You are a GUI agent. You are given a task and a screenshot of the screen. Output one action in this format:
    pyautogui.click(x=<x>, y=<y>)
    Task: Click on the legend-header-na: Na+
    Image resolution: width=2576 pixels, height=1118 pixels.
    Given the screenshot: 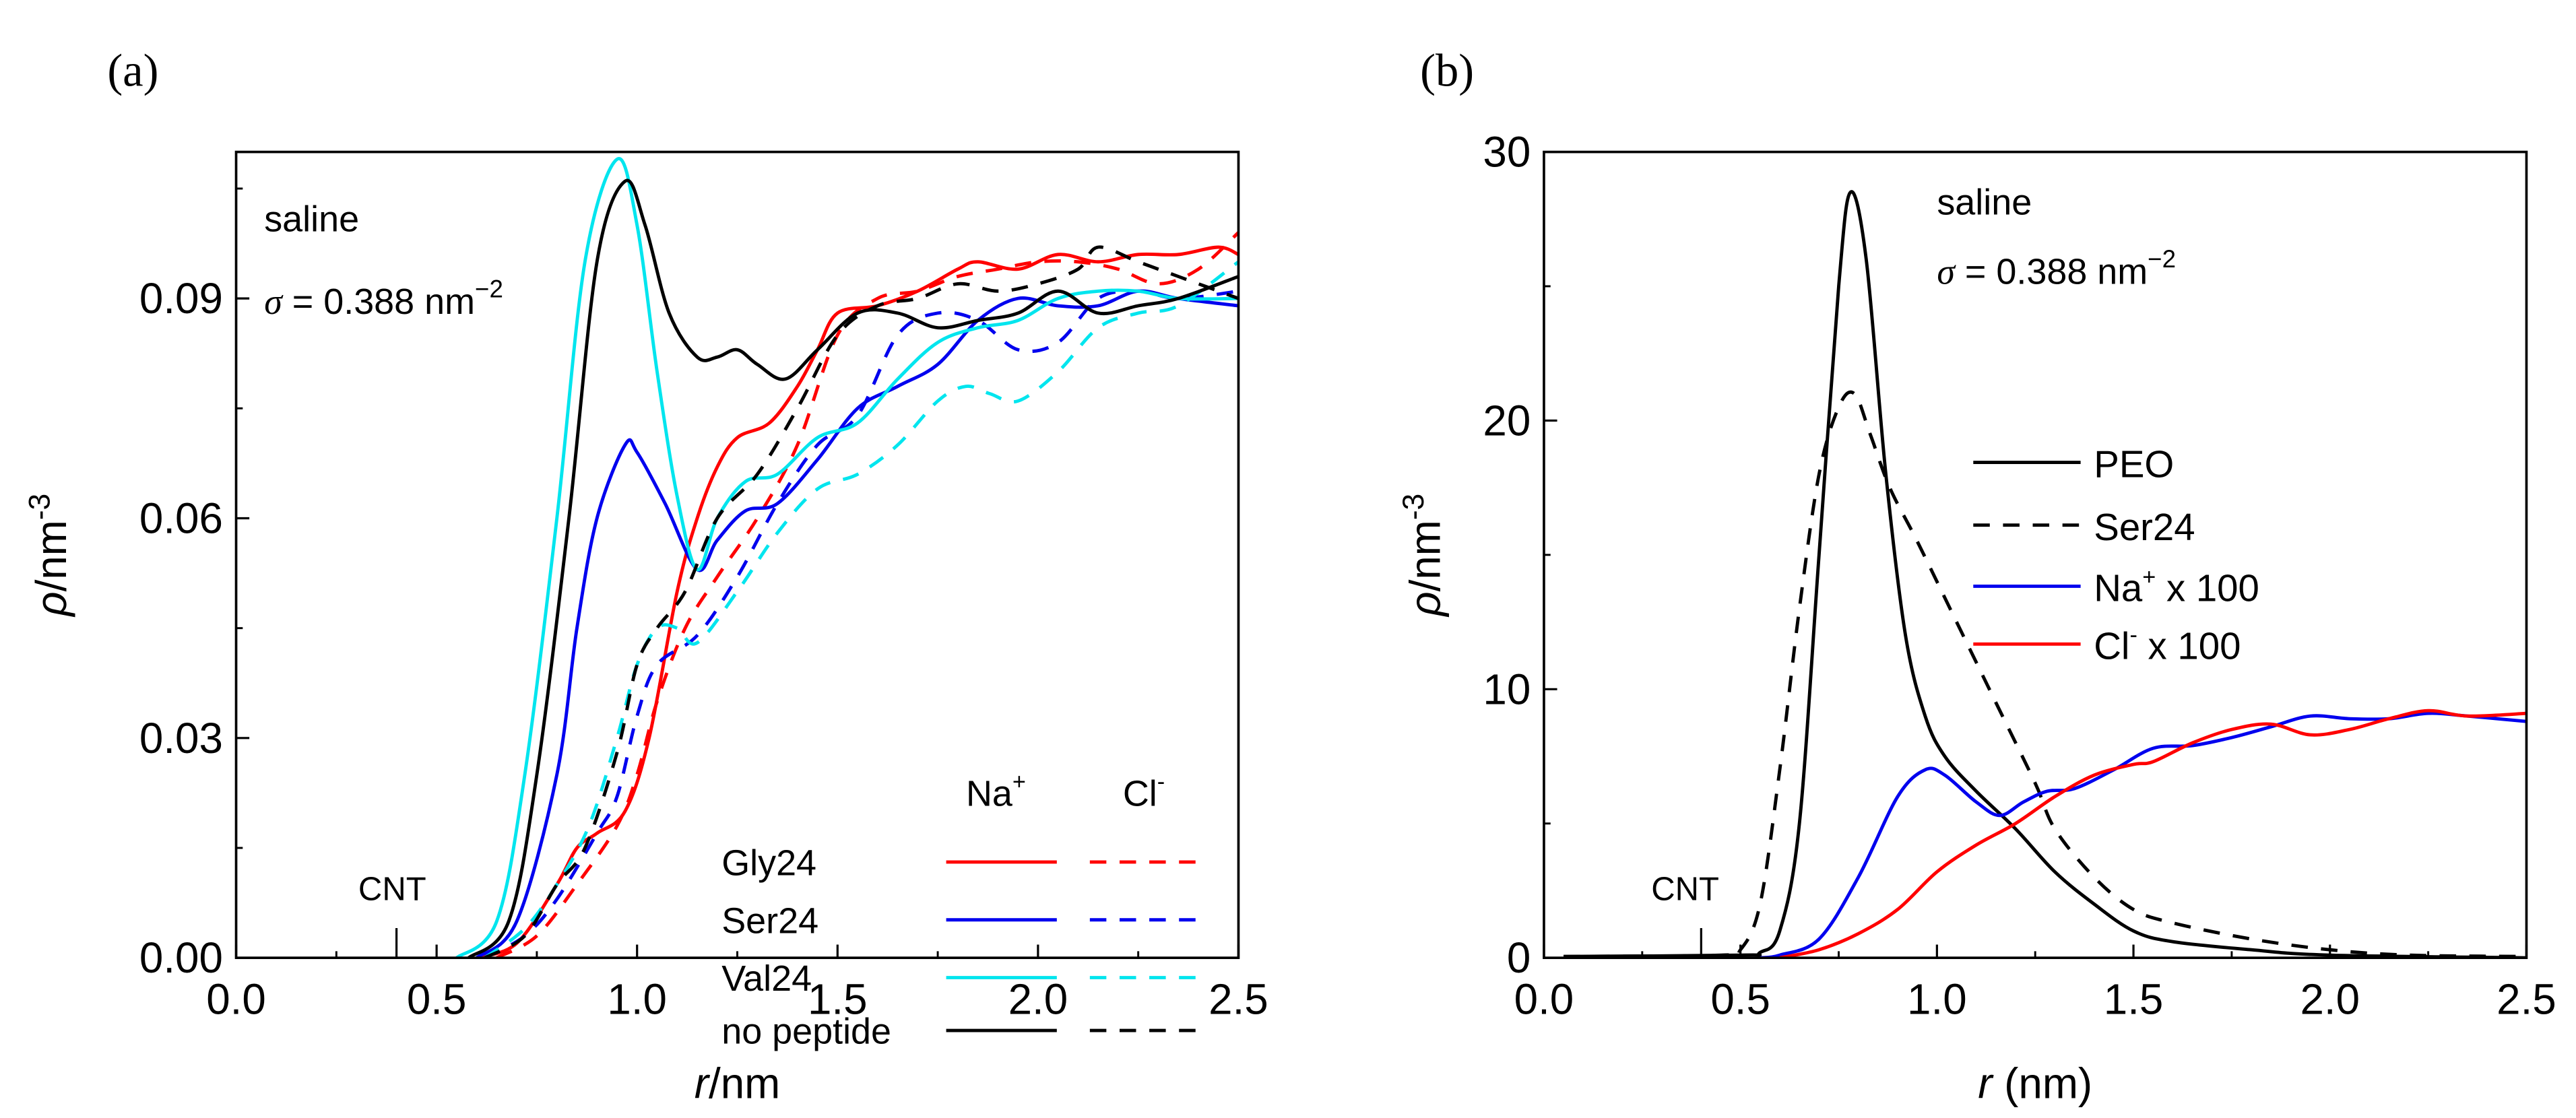 What is the action you would take?
    pyautogui.click(x=996, y=791)
    